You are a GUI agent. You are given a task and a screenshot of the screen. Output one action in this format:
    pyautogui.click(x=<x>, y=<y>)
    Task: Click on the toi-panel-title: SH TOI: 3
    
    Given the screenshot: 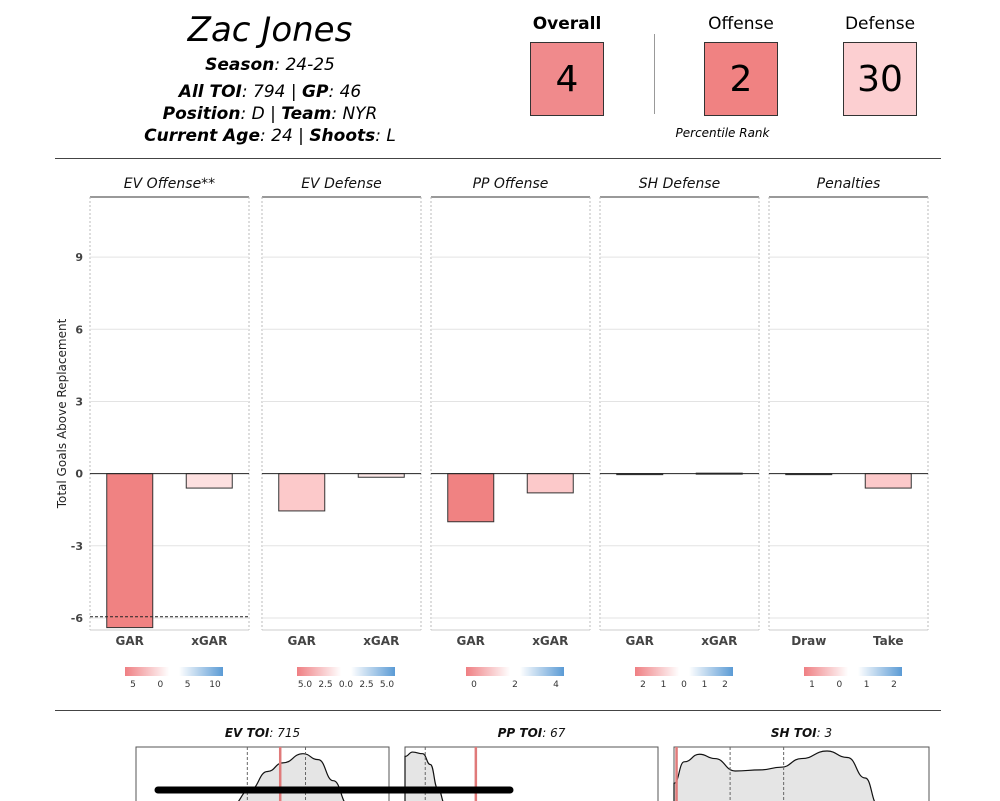 What is the action you would take?
    pyautogui.click(x=801, y=733)
    